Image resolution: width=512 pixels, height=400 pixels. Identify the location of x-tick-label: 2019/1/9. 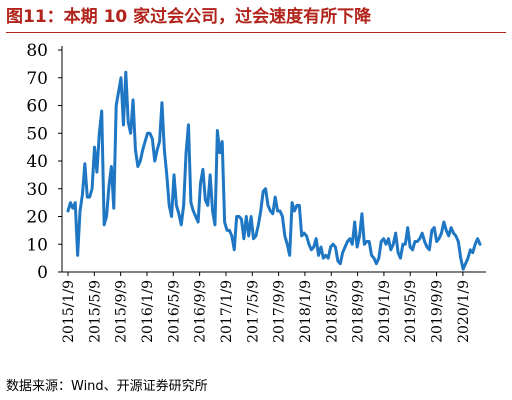
(385, 311).